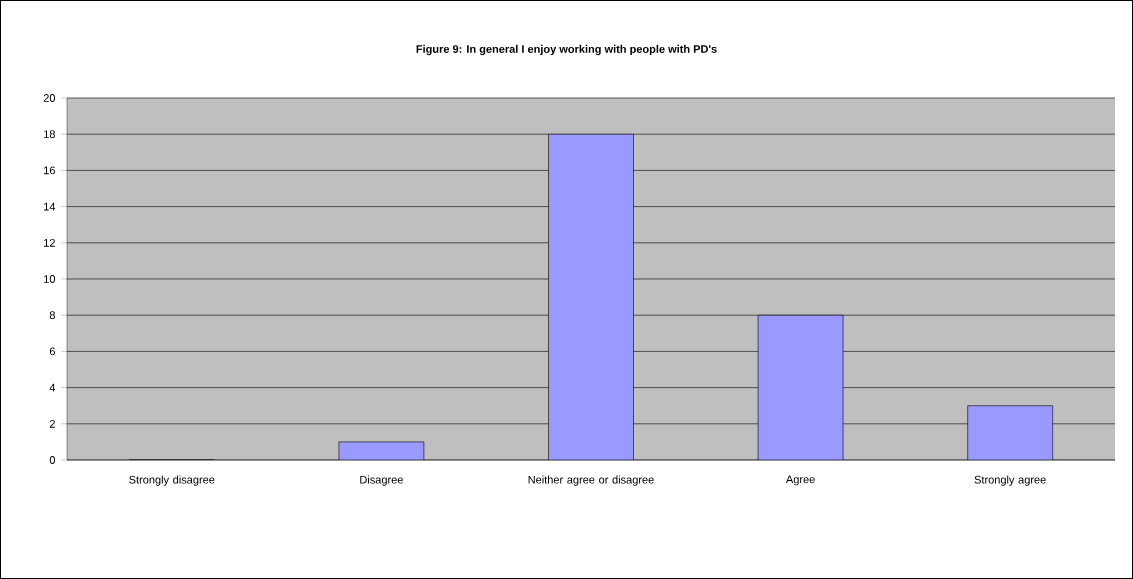 The image size is (1133, 579). What do you see at coordinates (52, 423) in the screenshot?
I see `y-tick-label: 2` at bounding box center [52, 423].